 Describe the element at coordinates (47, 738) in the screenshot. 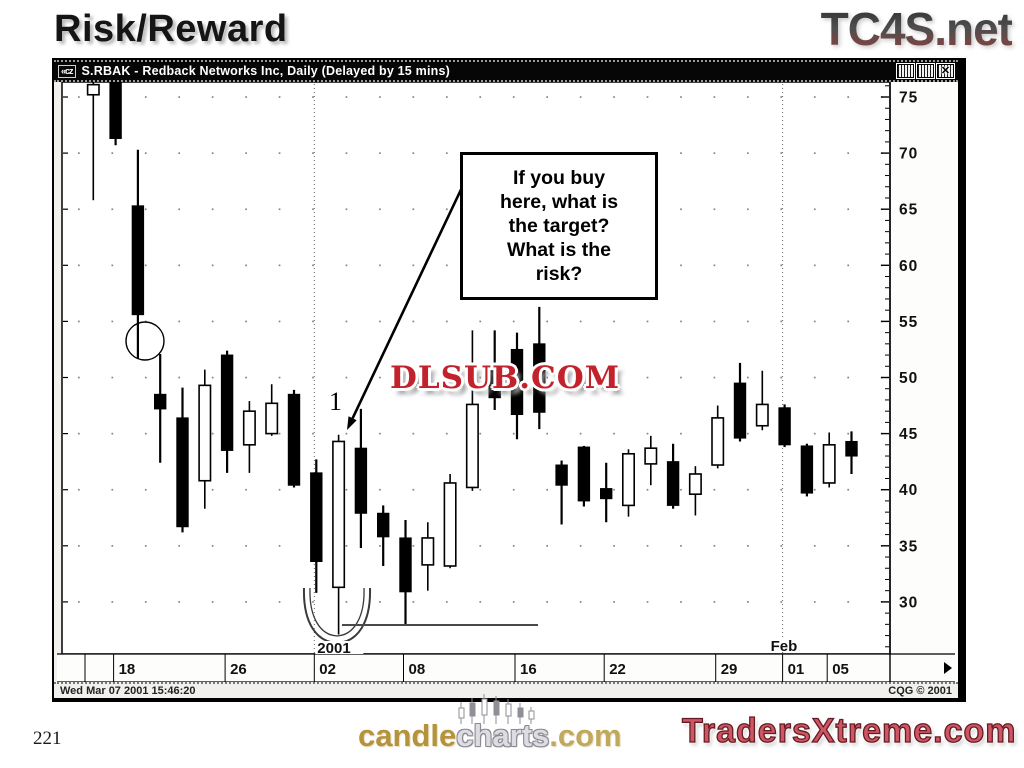

I see `page-number: 221` at that location.